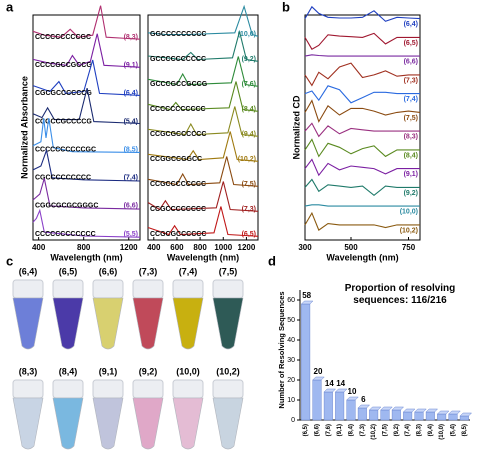 The width and height of the screenshot is (478, 462). Describe the element at coordinates (24, 127) in the screenshot. I see `y-axis-label: Normalized Absorbance` at that location.